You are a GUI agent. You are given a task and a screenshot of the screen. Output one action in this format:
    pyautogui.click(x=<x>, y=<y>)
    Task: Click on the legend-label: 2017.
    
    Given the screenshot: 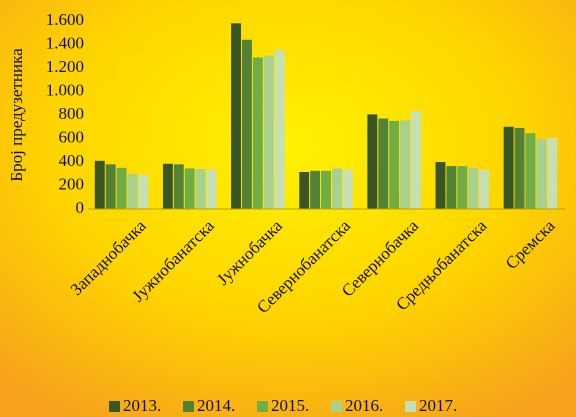 What is the action you would take?
    pyautogui.click(x=438, y=405)
    